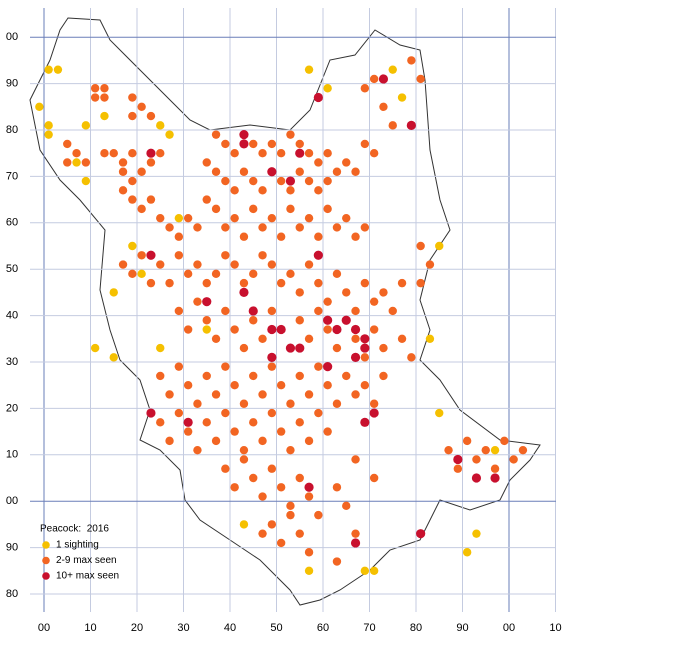 Image resolution: width=696 pixels, height=647 pixels. Describe the element at coordinates (12, 269) in the screenshot. I see `y-tick-label: 50` at that location.